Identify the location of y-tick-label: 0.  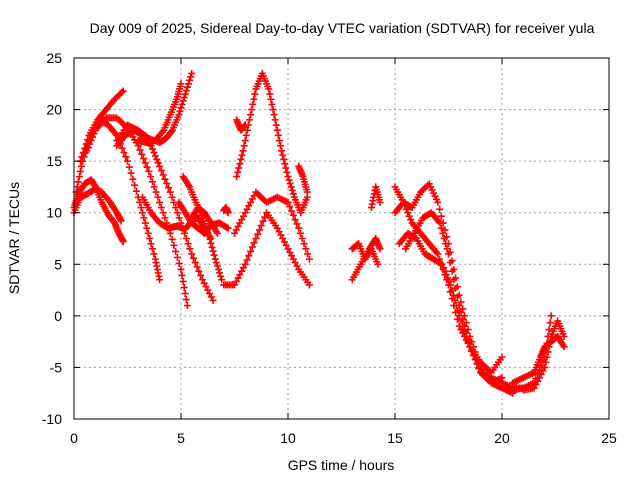
(58, 316).